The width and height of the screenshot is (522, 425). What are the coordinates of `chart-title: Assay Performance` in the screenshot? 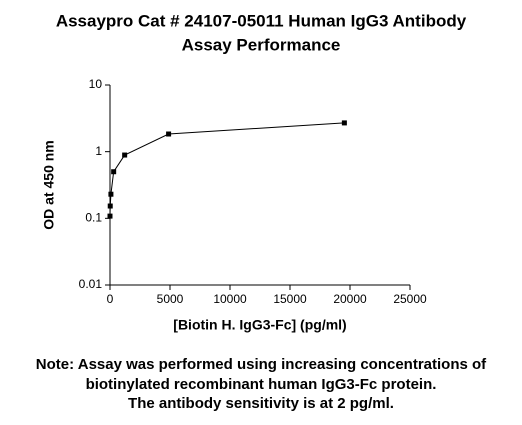 It's located at (261, 44).